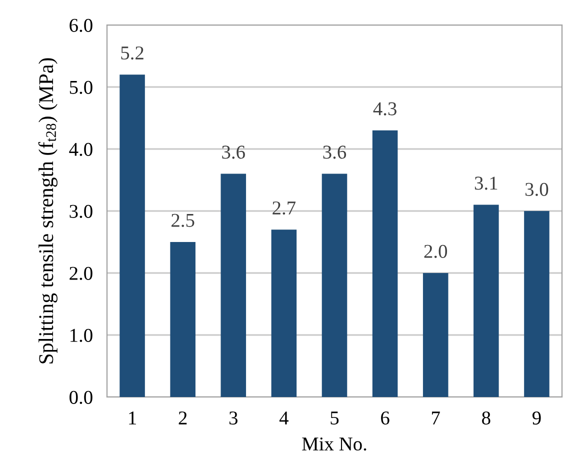  Describe the element at coordinates (385, 418) in the screenshot. I see `x-tick-label: 6` at that location.